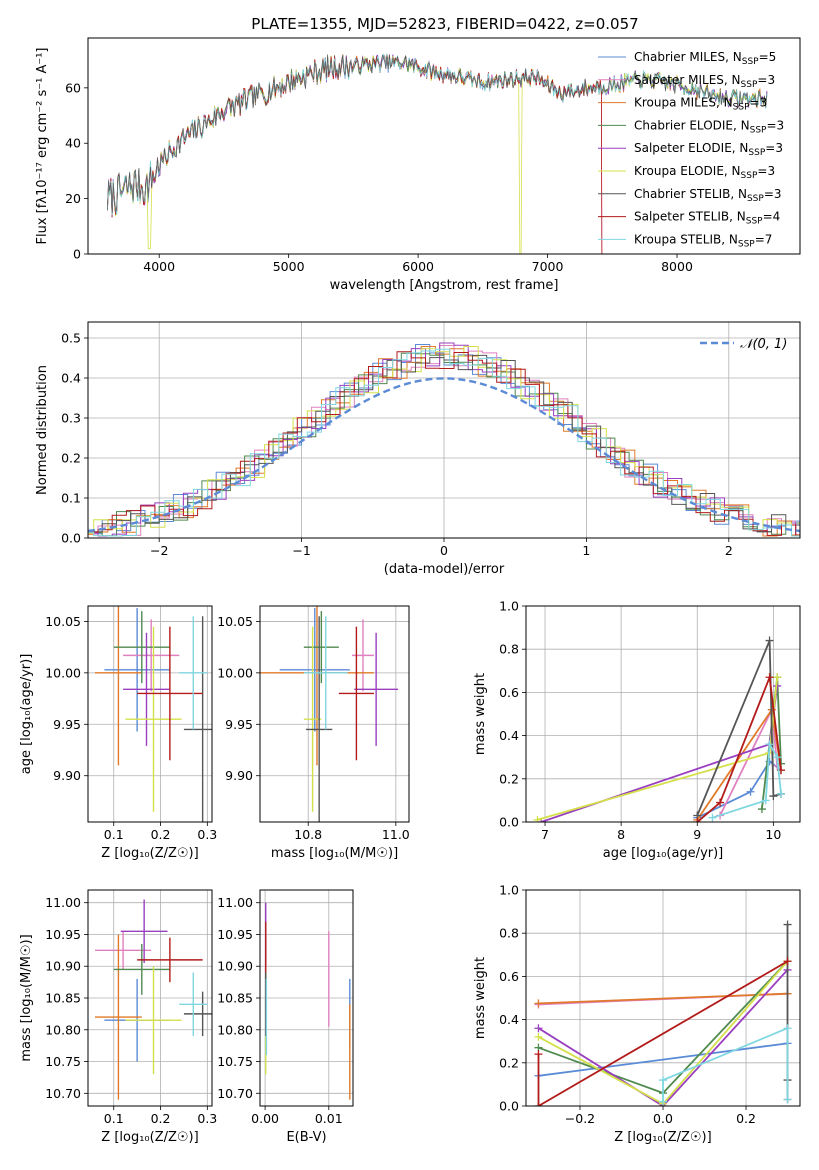 This screenshot has height=1170, width=819. What do you see at coordinates (509, 692) in the screenshot?
I see `weight_vs_age-ytick-label: 0.6` at bounding box center [509, 692].